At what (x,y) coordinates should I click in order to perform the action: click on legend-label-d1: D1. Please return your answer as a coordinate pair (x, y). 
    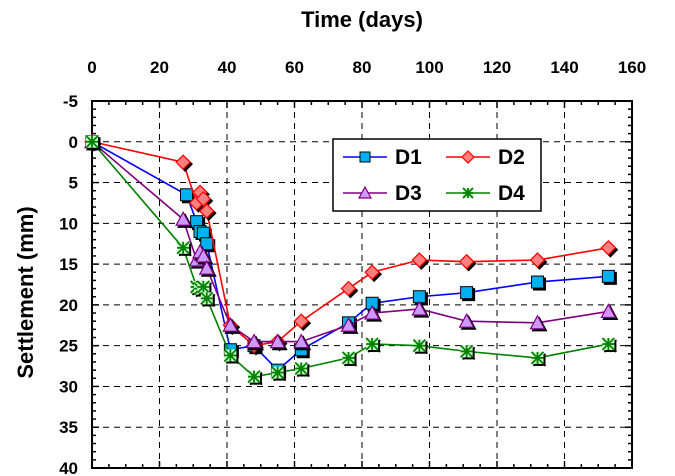
    Looking at the image, I should click on (408, 157).